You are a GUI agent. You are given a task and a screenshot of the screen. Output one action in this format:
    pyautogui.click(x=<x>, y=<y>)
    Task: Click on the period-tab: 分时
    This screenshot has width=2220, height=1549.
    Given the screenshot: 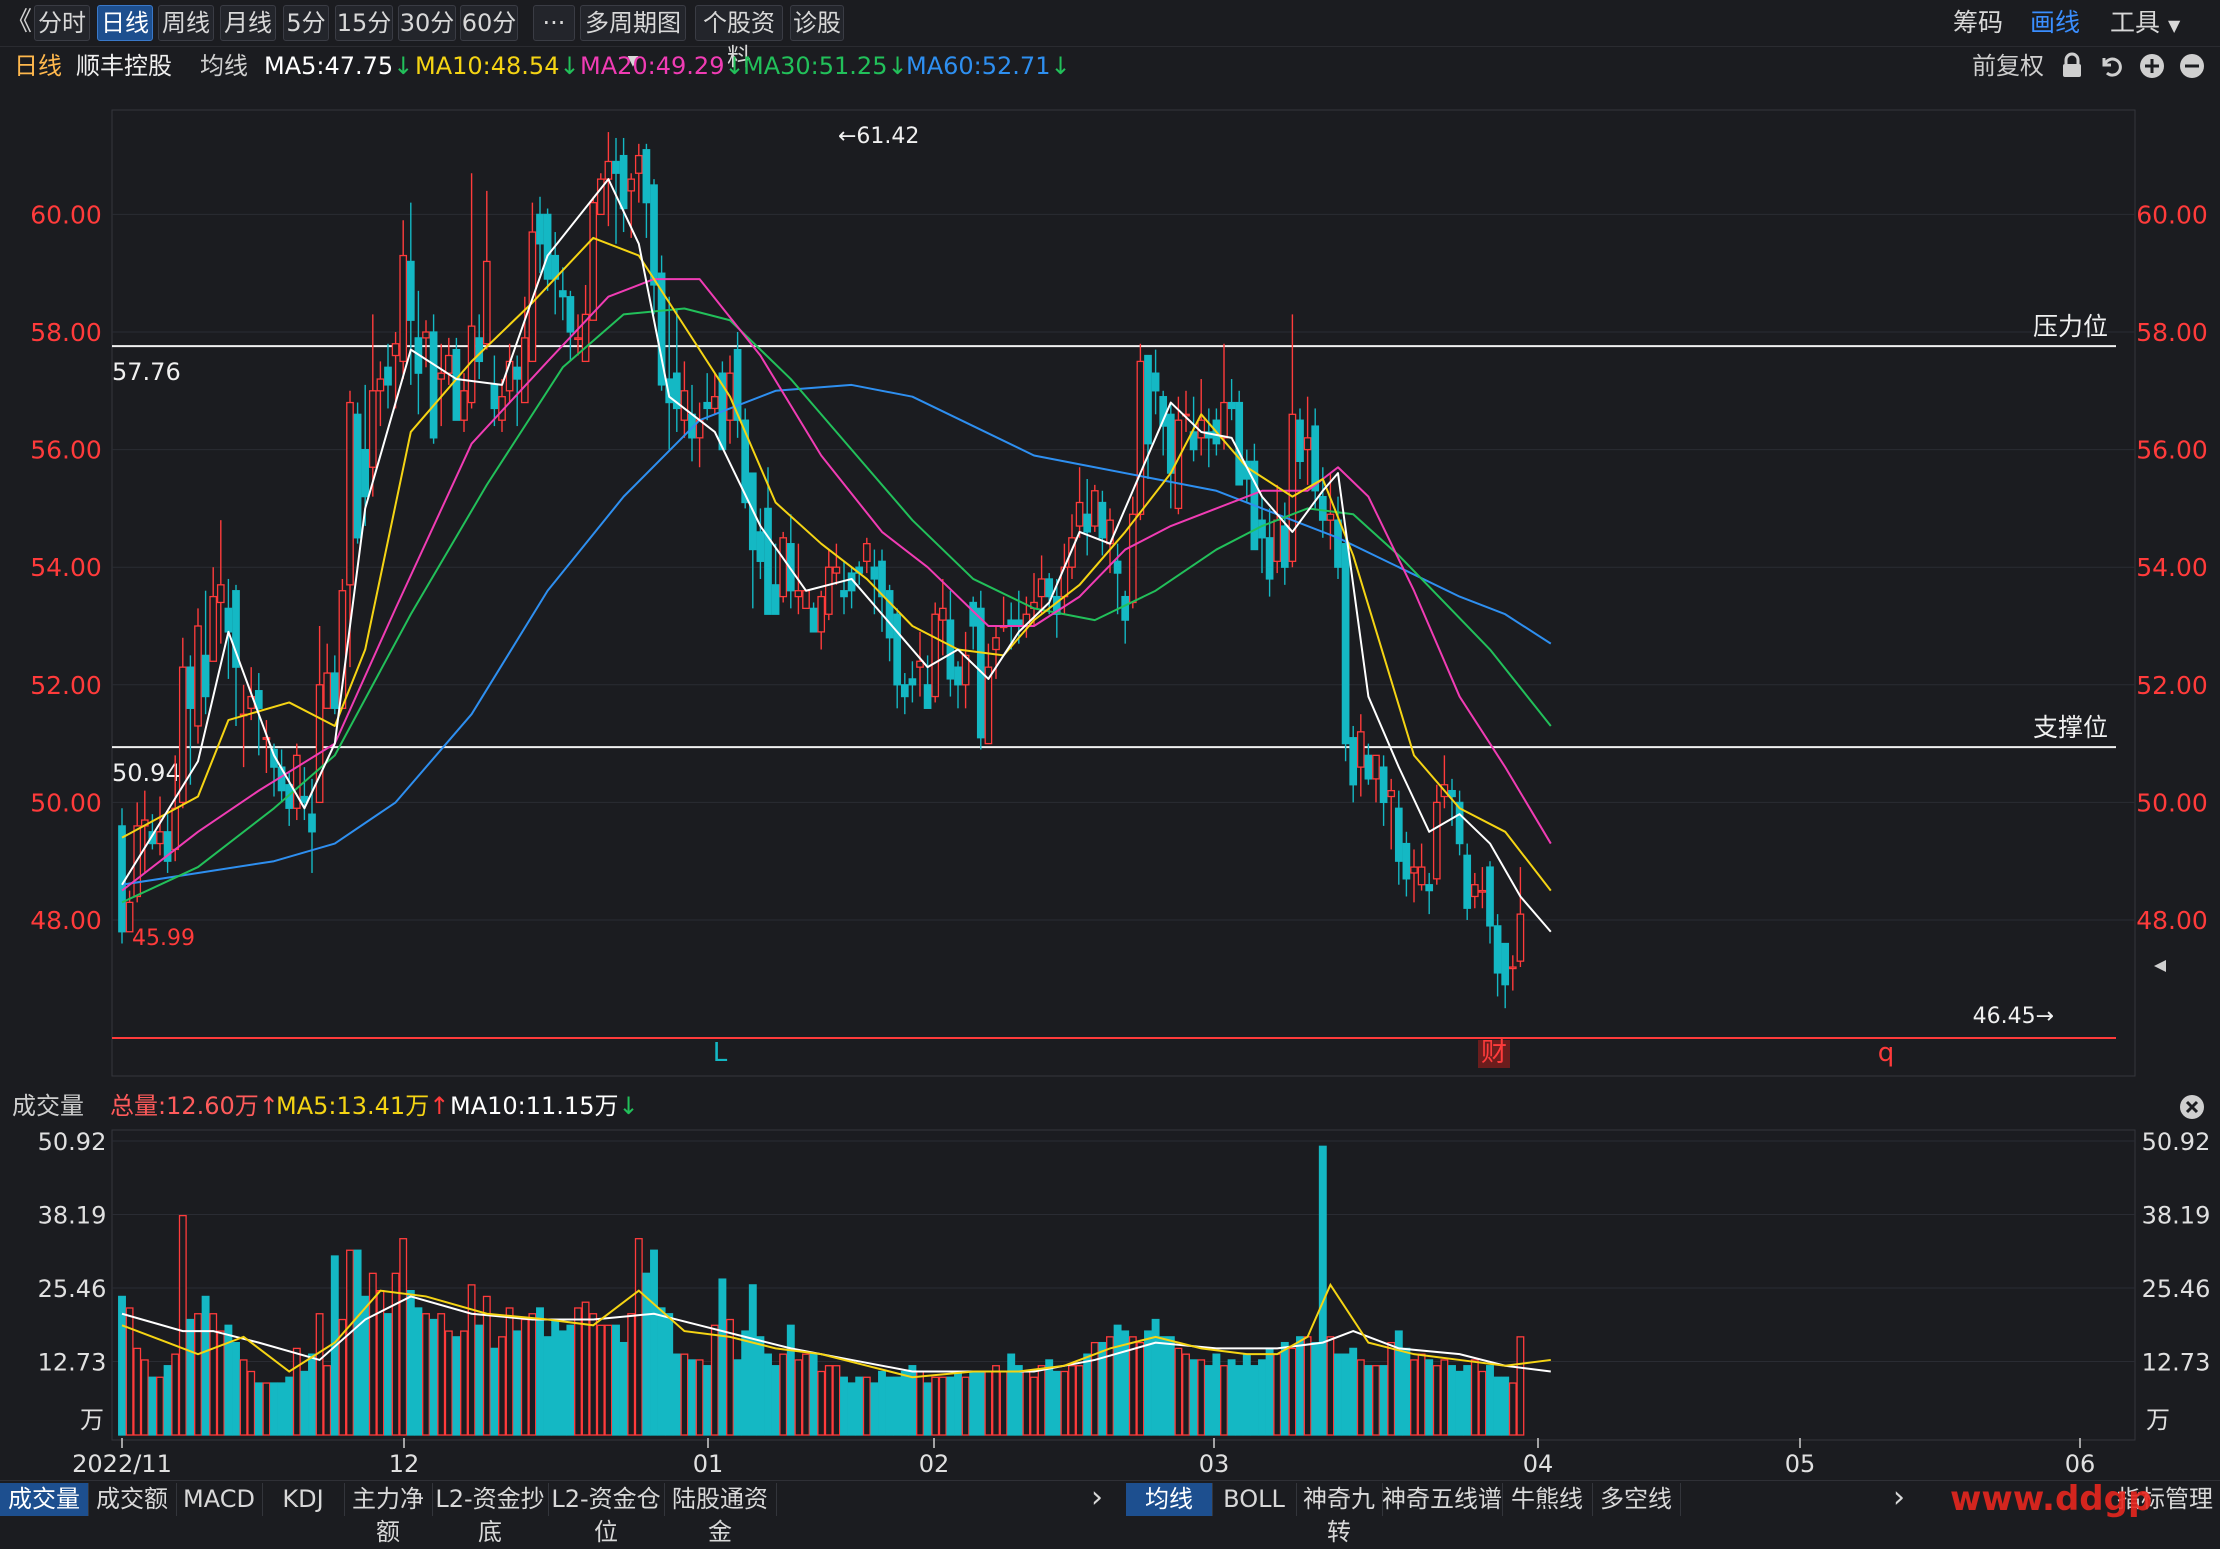 What is the action you would take?
    pyautogui.click(x=62, y=23)
    